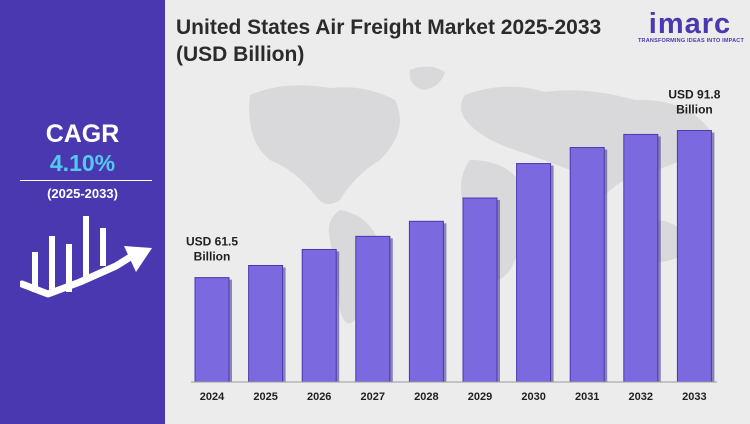 This screenshot has width=750, height=424. I want to click on bar-2026, so click(319, 315).